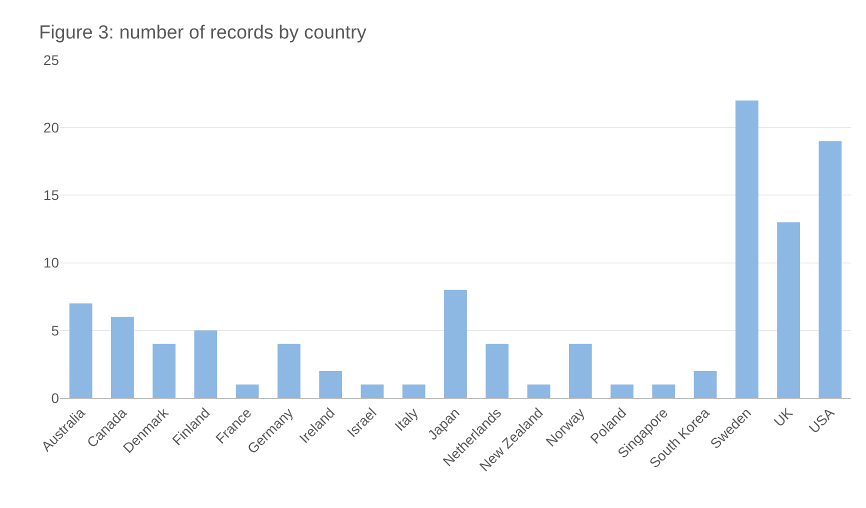 This screenshot has width=866, height=508. I want to click on x-tick-label: Italy, so click(406, 419).